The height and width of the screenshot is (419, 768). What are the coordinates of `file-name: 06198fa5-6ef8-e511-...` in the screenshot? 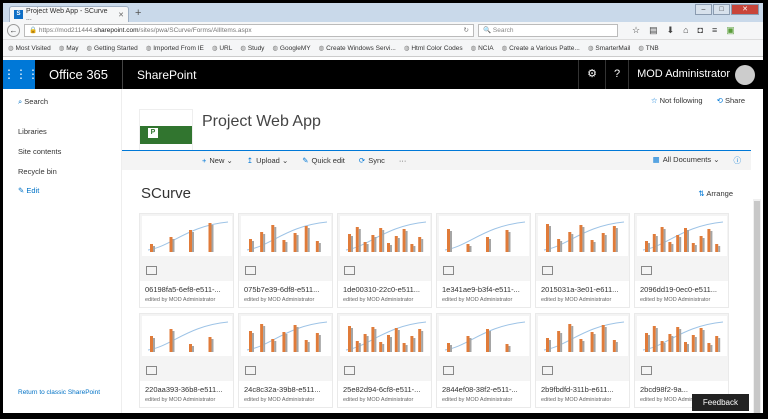 It's located at (183, 289).